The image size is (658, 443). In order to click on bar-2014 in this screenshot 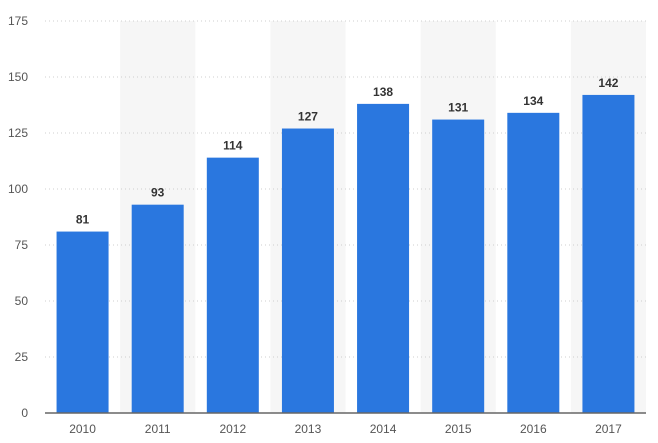, I will do `click(383, 258)`.